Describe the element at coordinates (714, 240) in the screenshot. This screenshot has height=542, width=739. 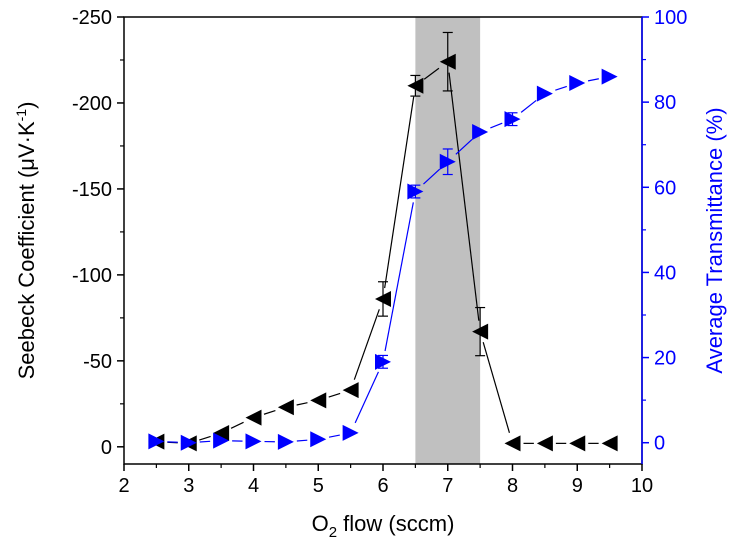
I see `right-axis-title: Average Transmittance (%)` at that location.